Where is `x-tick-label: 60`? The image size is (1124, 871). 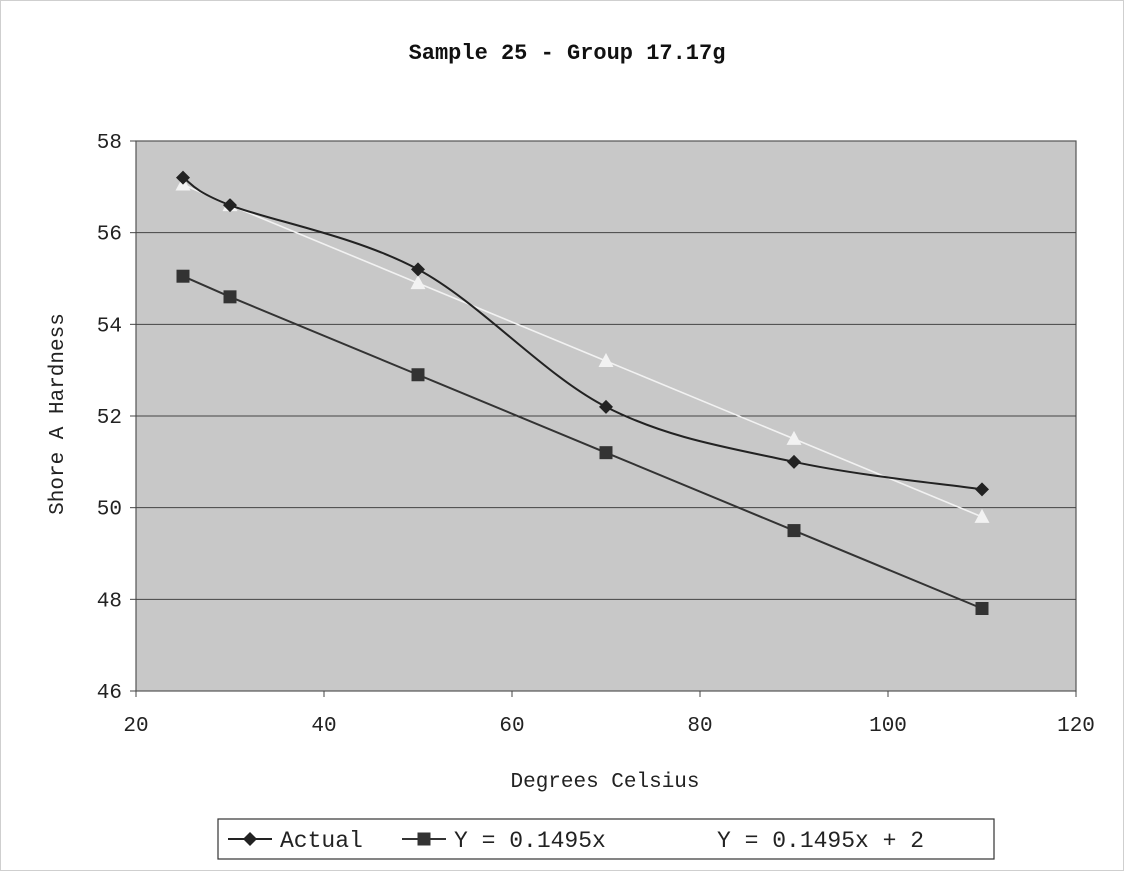 x-tick-label: 60 is located at coordinates (511, 726).